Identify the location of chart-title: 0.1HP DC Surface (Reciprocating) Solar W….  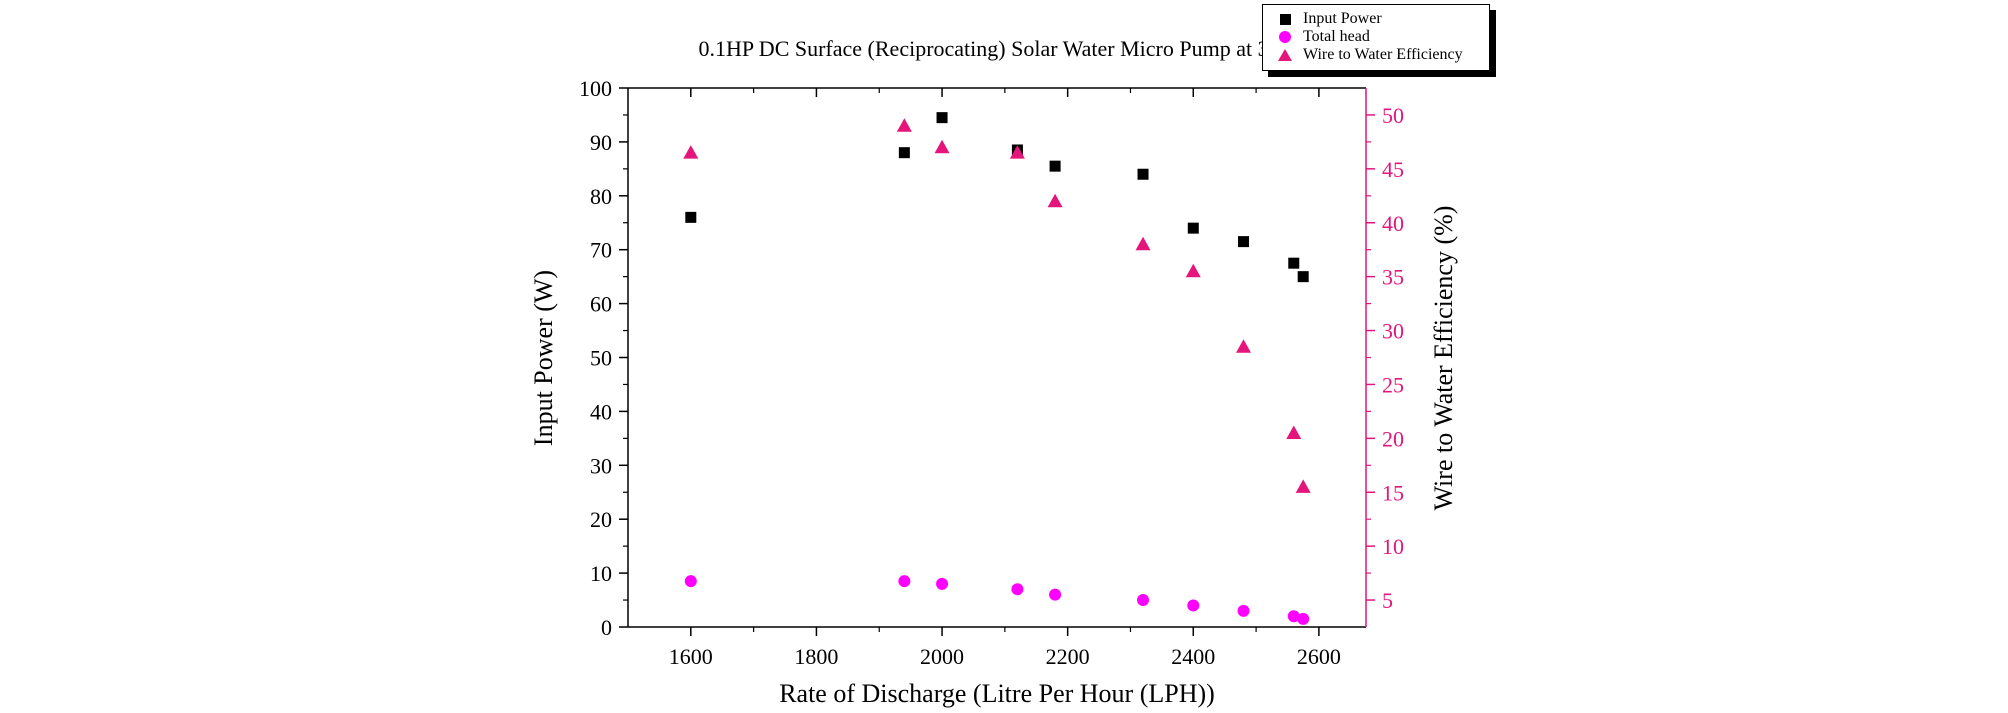
(997, 48).